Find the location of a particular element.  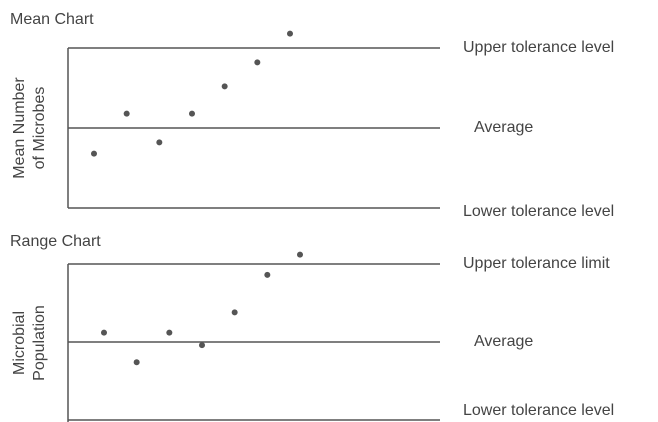

y-tick-label: Upper tolerance level is located at coordinates (538, 47).